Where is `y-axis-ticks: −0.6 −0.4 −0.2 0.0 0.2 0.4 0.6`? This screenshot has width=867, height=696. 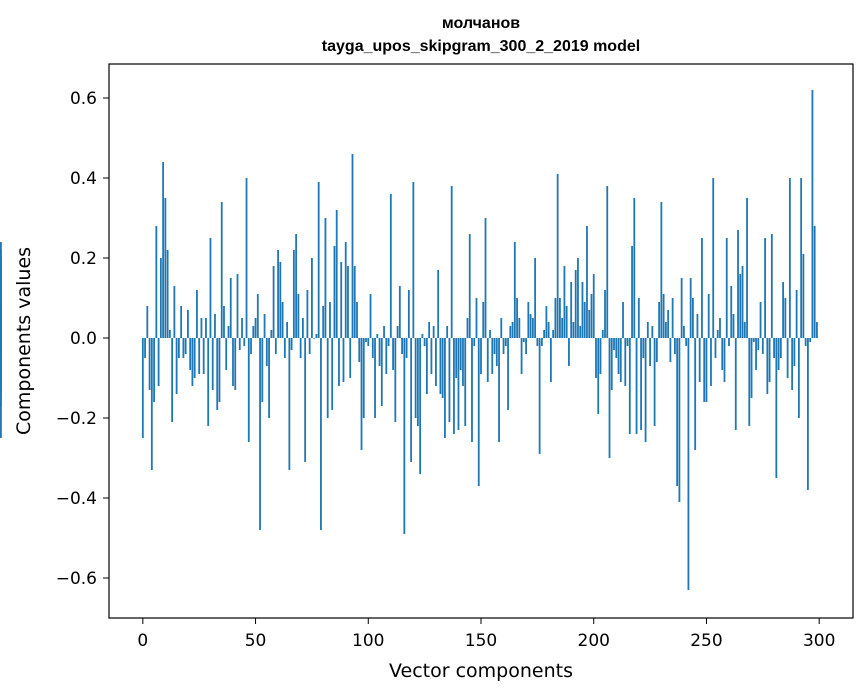
y-axis-ticks: −0.6 −0.4 −0.2 0.0 0.2 0.4 0.6 is located at coordinates (82, 339).